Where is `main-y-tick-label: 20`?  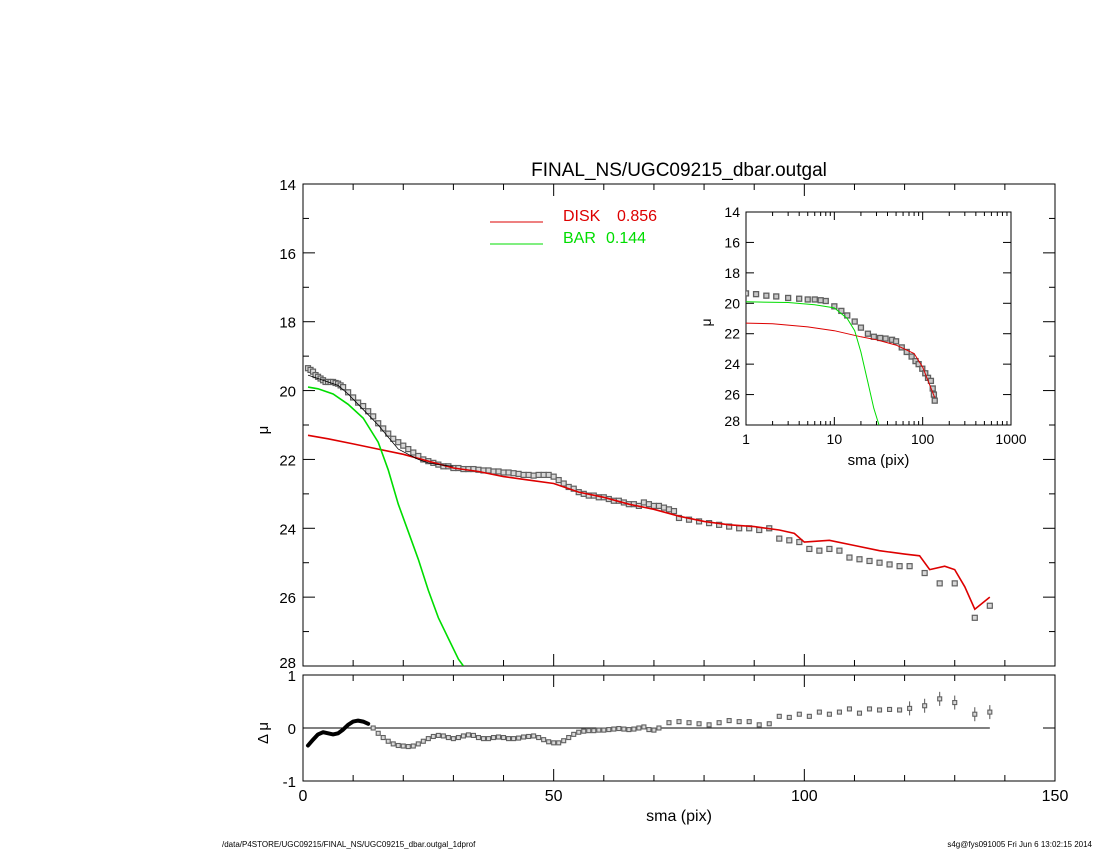
main-y-tick-label: 20 is located at coordinates (287, 392).